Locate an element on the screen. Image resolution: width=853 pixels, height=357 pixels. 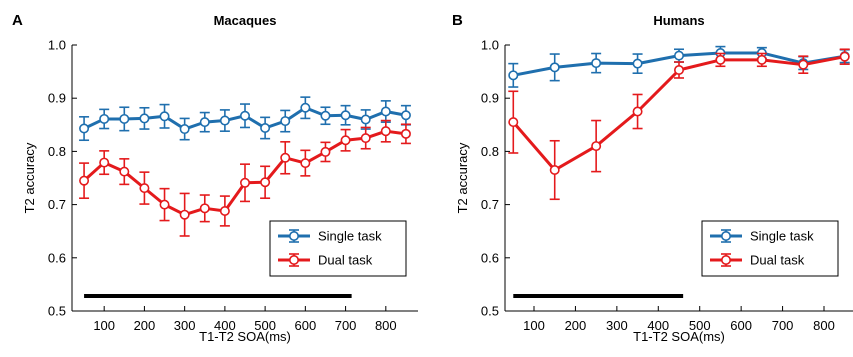
panel-title: Macaques is located at coordinates (245, 20).